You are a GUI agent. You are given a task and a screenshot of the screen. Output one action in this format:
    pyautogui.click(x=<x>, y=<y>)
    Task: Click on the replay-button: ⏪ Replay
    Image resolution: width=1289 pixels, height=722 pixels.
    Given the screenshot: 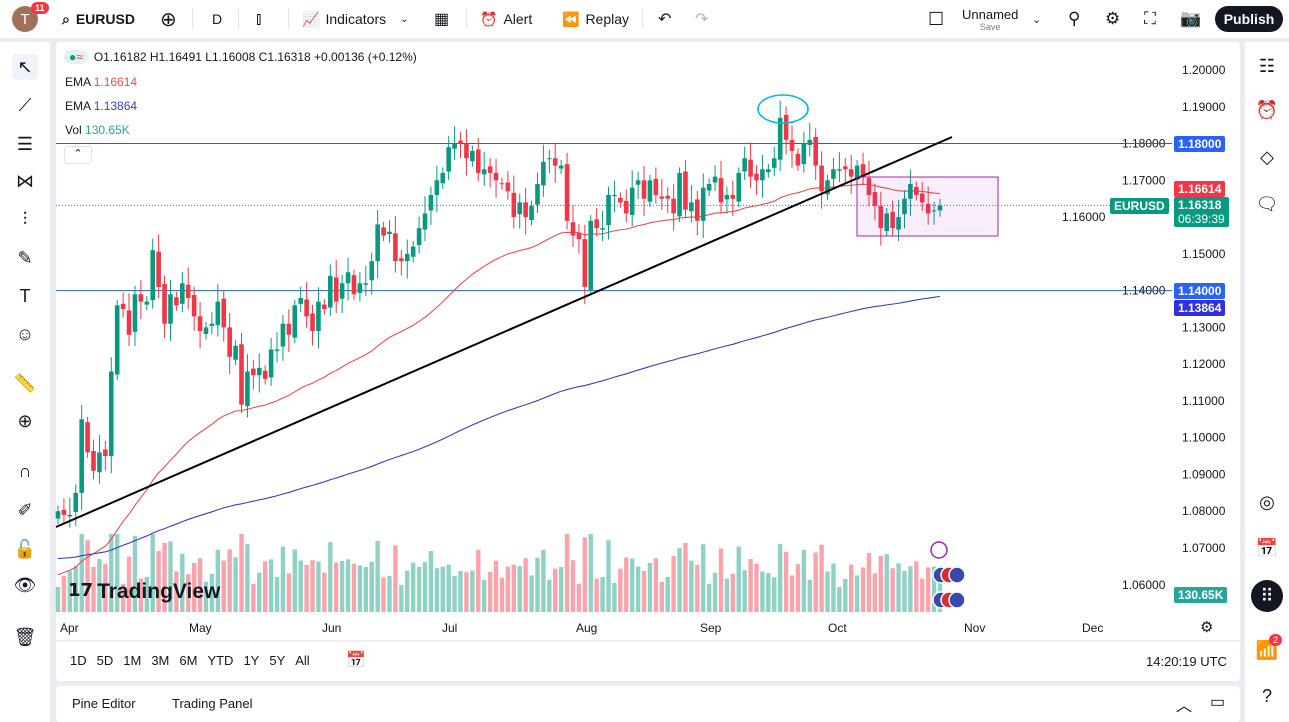 What is the action you would take?
    pyautogui.click(x=596, y=19)
    